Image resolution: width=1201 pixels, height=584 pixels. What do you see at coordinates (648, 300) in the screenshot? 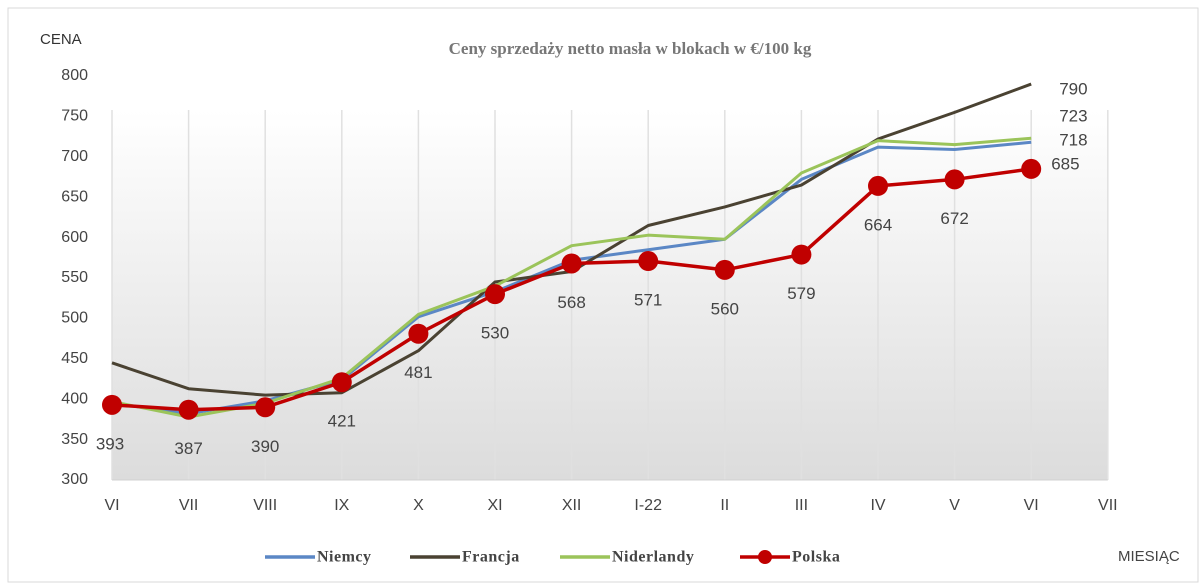
I see `data-label: 571` at bounding box center [648, 300].